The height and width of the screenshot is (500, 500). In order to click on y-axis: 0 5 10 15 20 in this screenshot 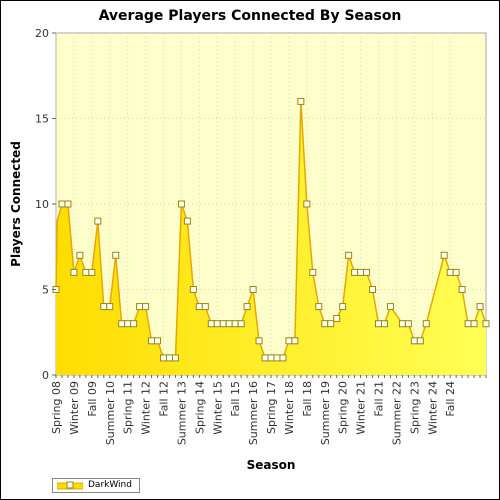, I will do `click(45, 204)`.